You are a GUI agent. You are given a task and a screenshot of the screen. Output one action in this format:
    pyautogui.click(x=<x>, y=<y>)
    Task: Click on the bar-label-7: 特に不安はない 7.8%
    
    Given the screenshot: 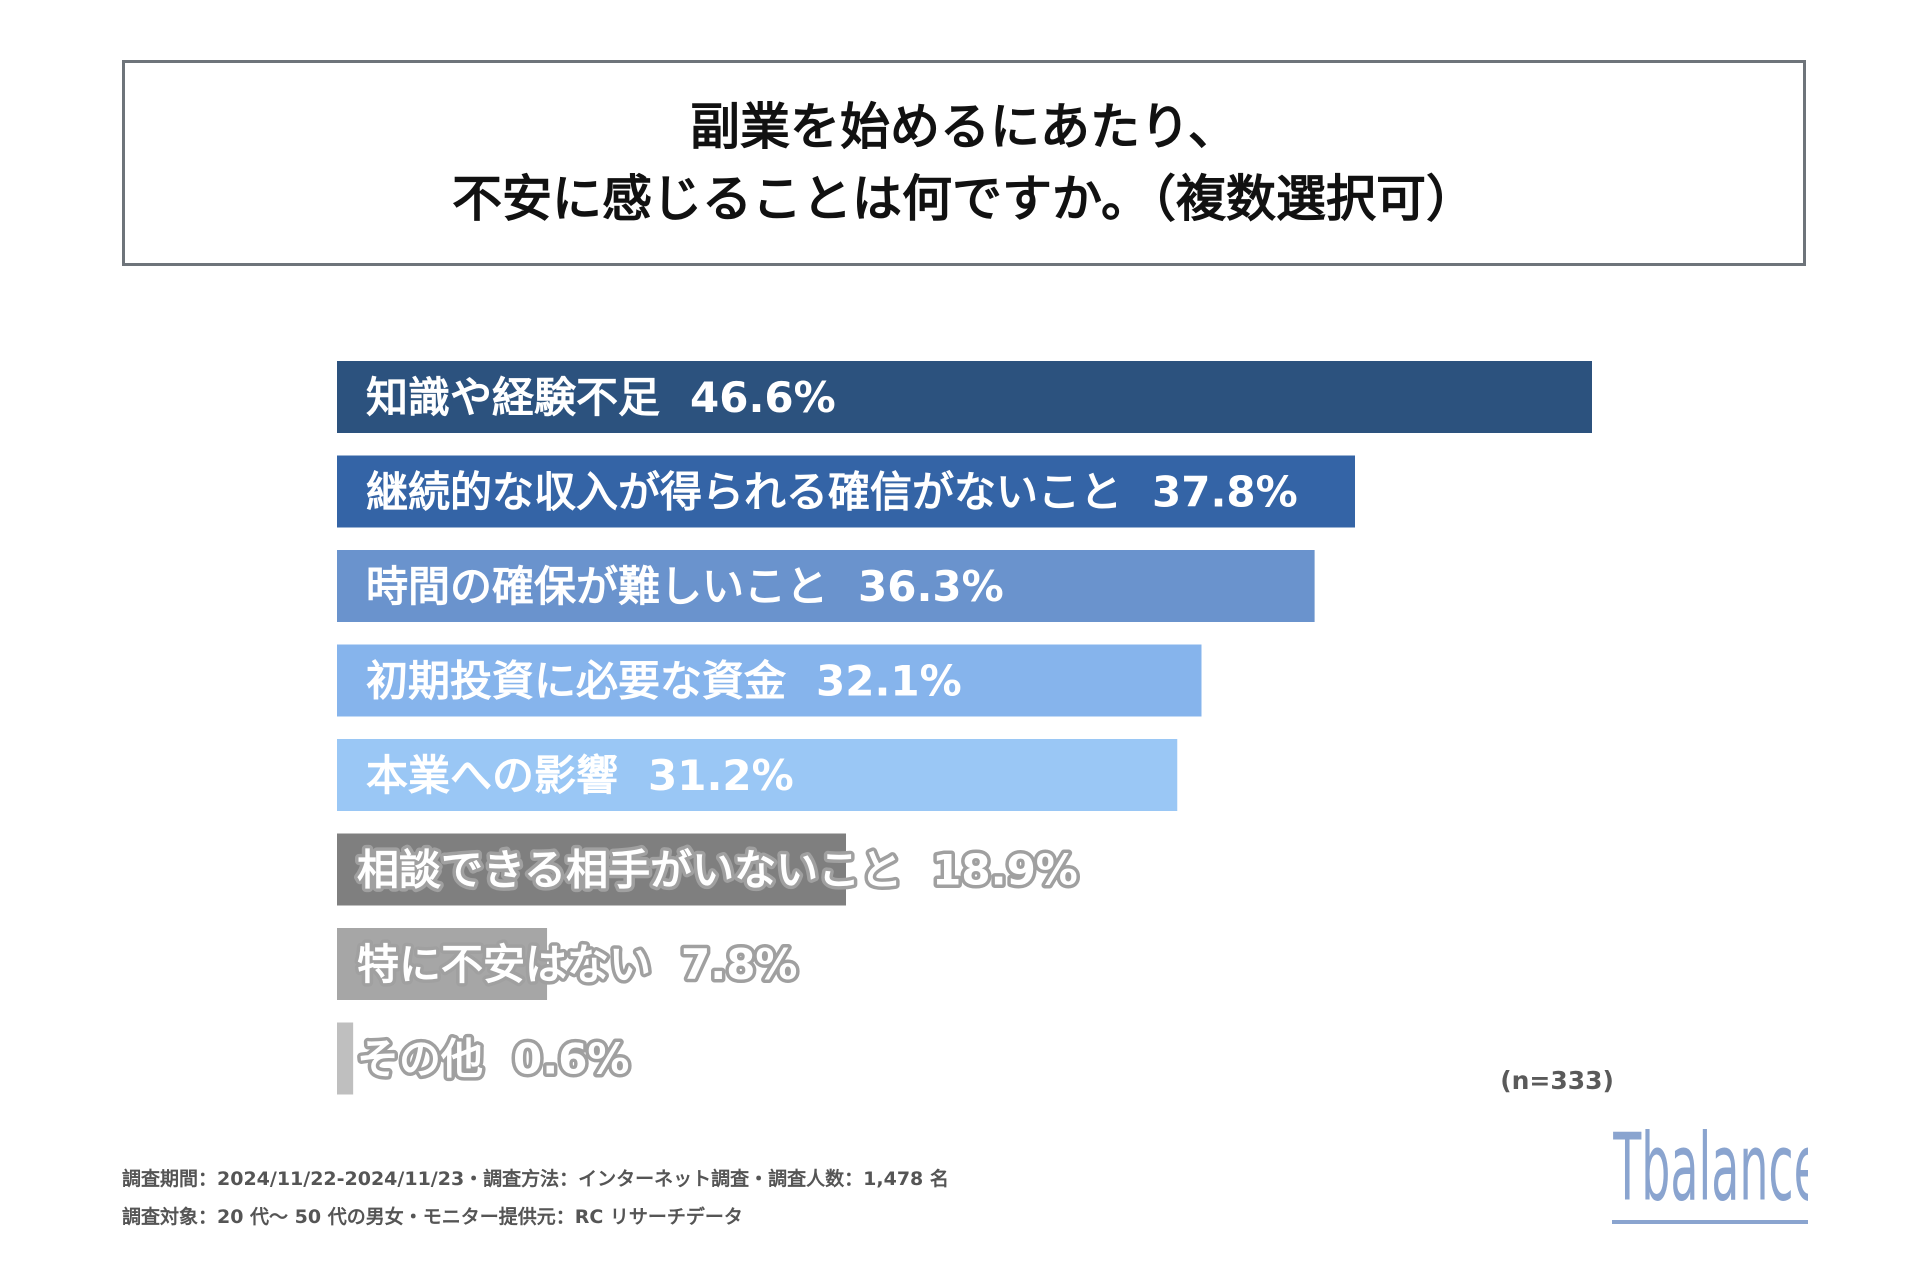 What is the action you would take?
    pyautogui.click(x=577, y=964)
    